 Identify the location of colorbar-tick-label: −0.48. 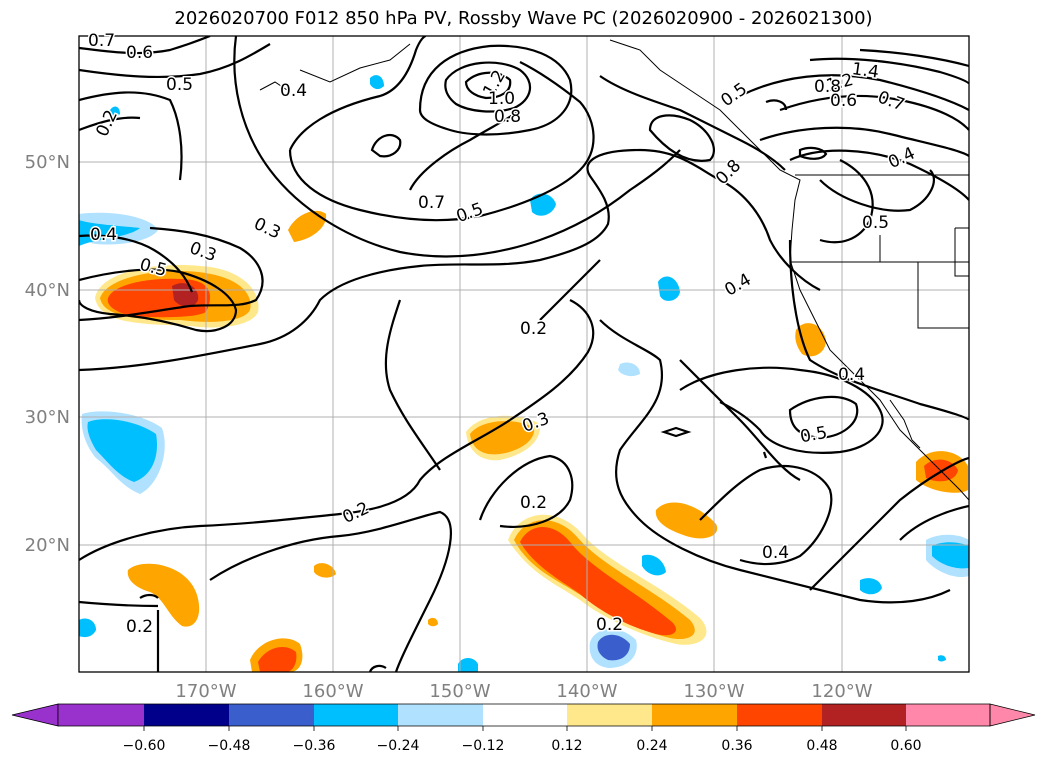
(229, 746).